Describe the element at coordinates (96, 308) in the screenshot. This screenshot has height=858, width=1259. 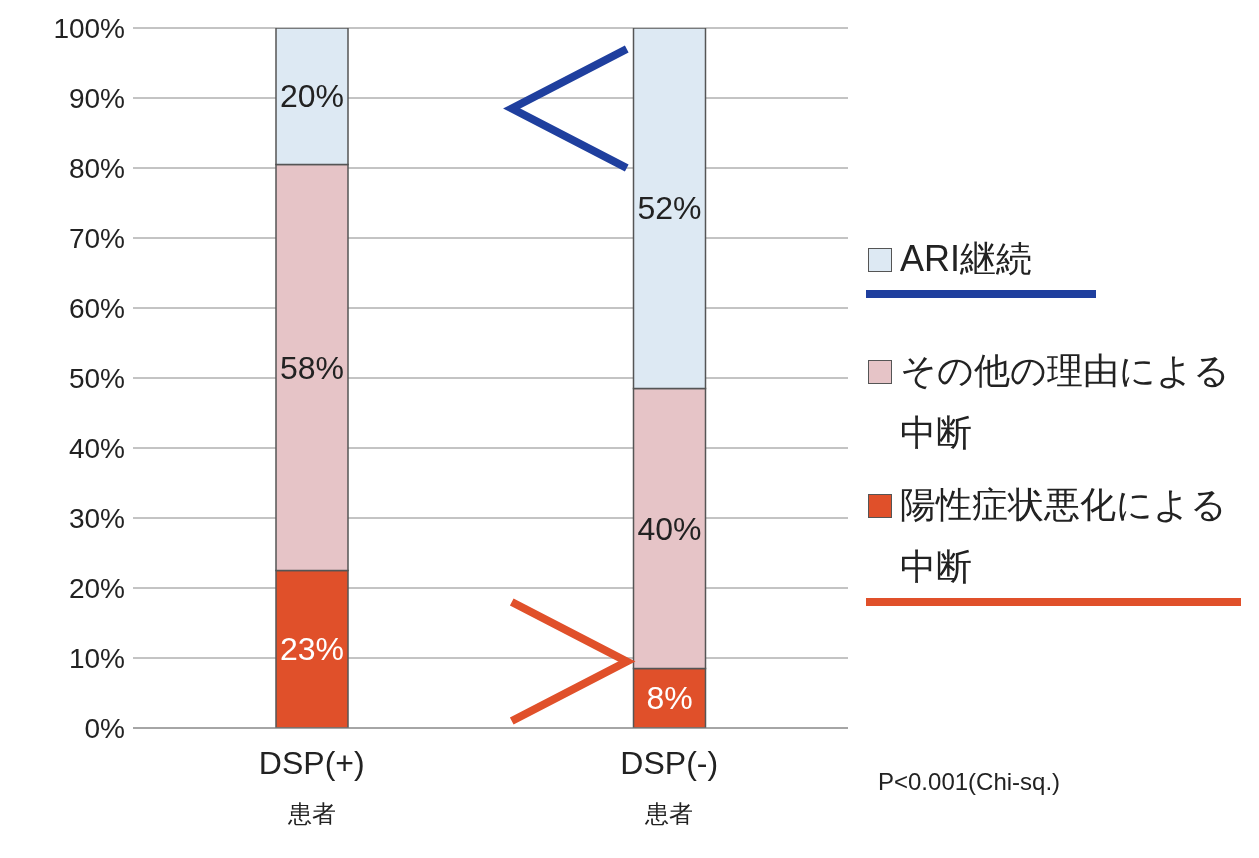
I see `y-tick-label: 60%` at that location.